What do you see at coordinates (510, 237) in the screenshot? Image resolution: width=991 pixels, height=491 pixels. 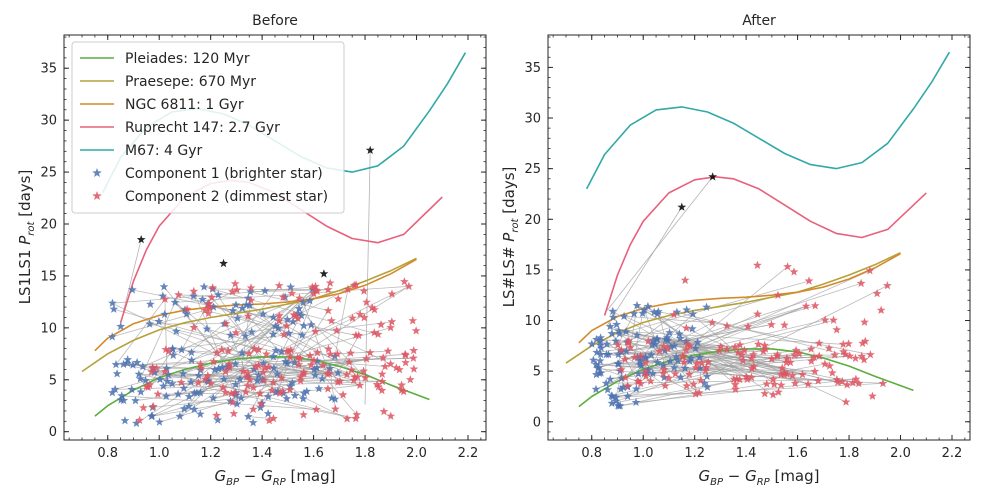 I see `panel-after-y-axis-label: LS#LS# Prot [days]` at bounding box center [510, 237].